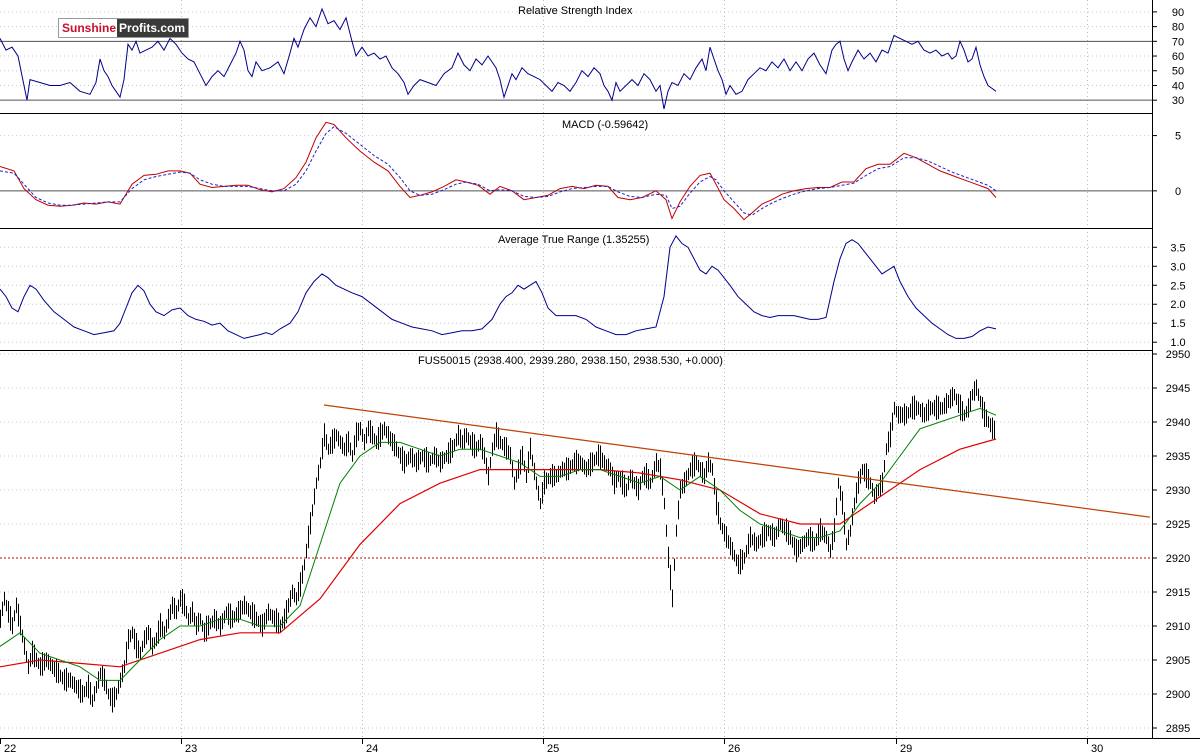  What do you see at coordinates (737, 461) in the screenshot?
I see `resistance-trendline` at bounding box center [737, 461].